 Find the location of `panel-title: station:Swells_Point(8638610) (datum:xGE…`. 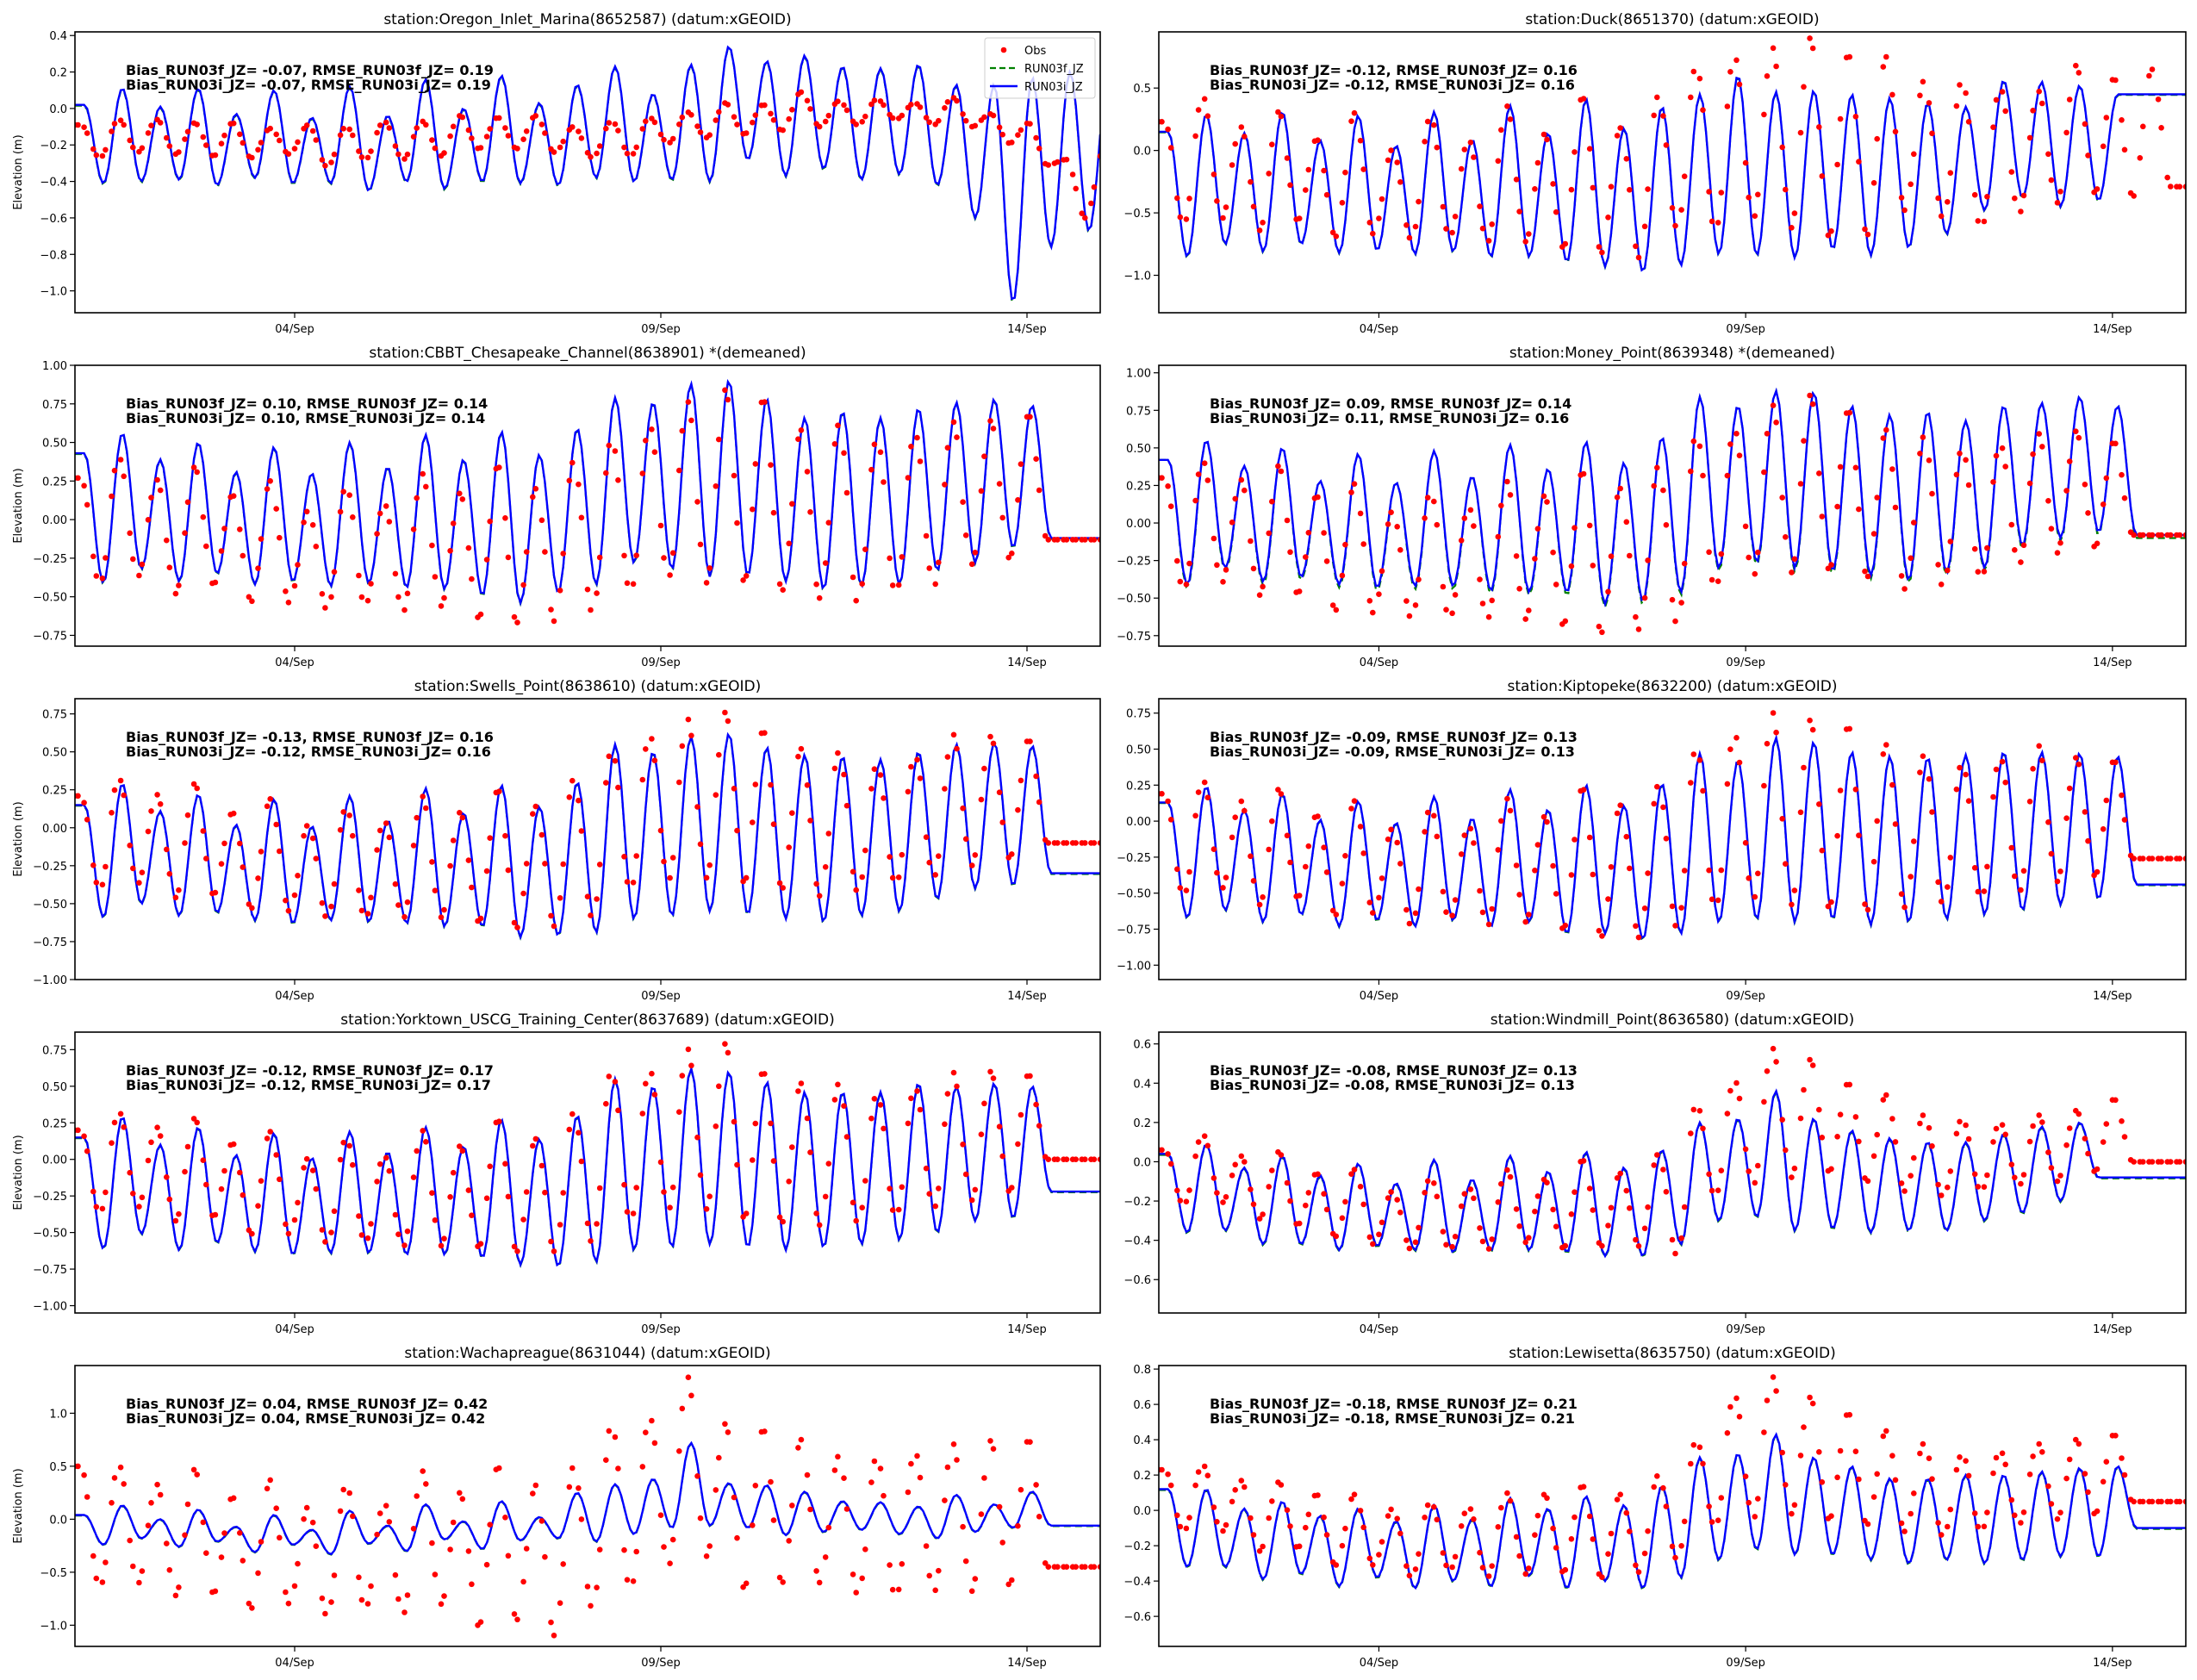

panel-title: station:Swells_Point(8638610) (datum:xGE… is located at coordinates (587, 687).